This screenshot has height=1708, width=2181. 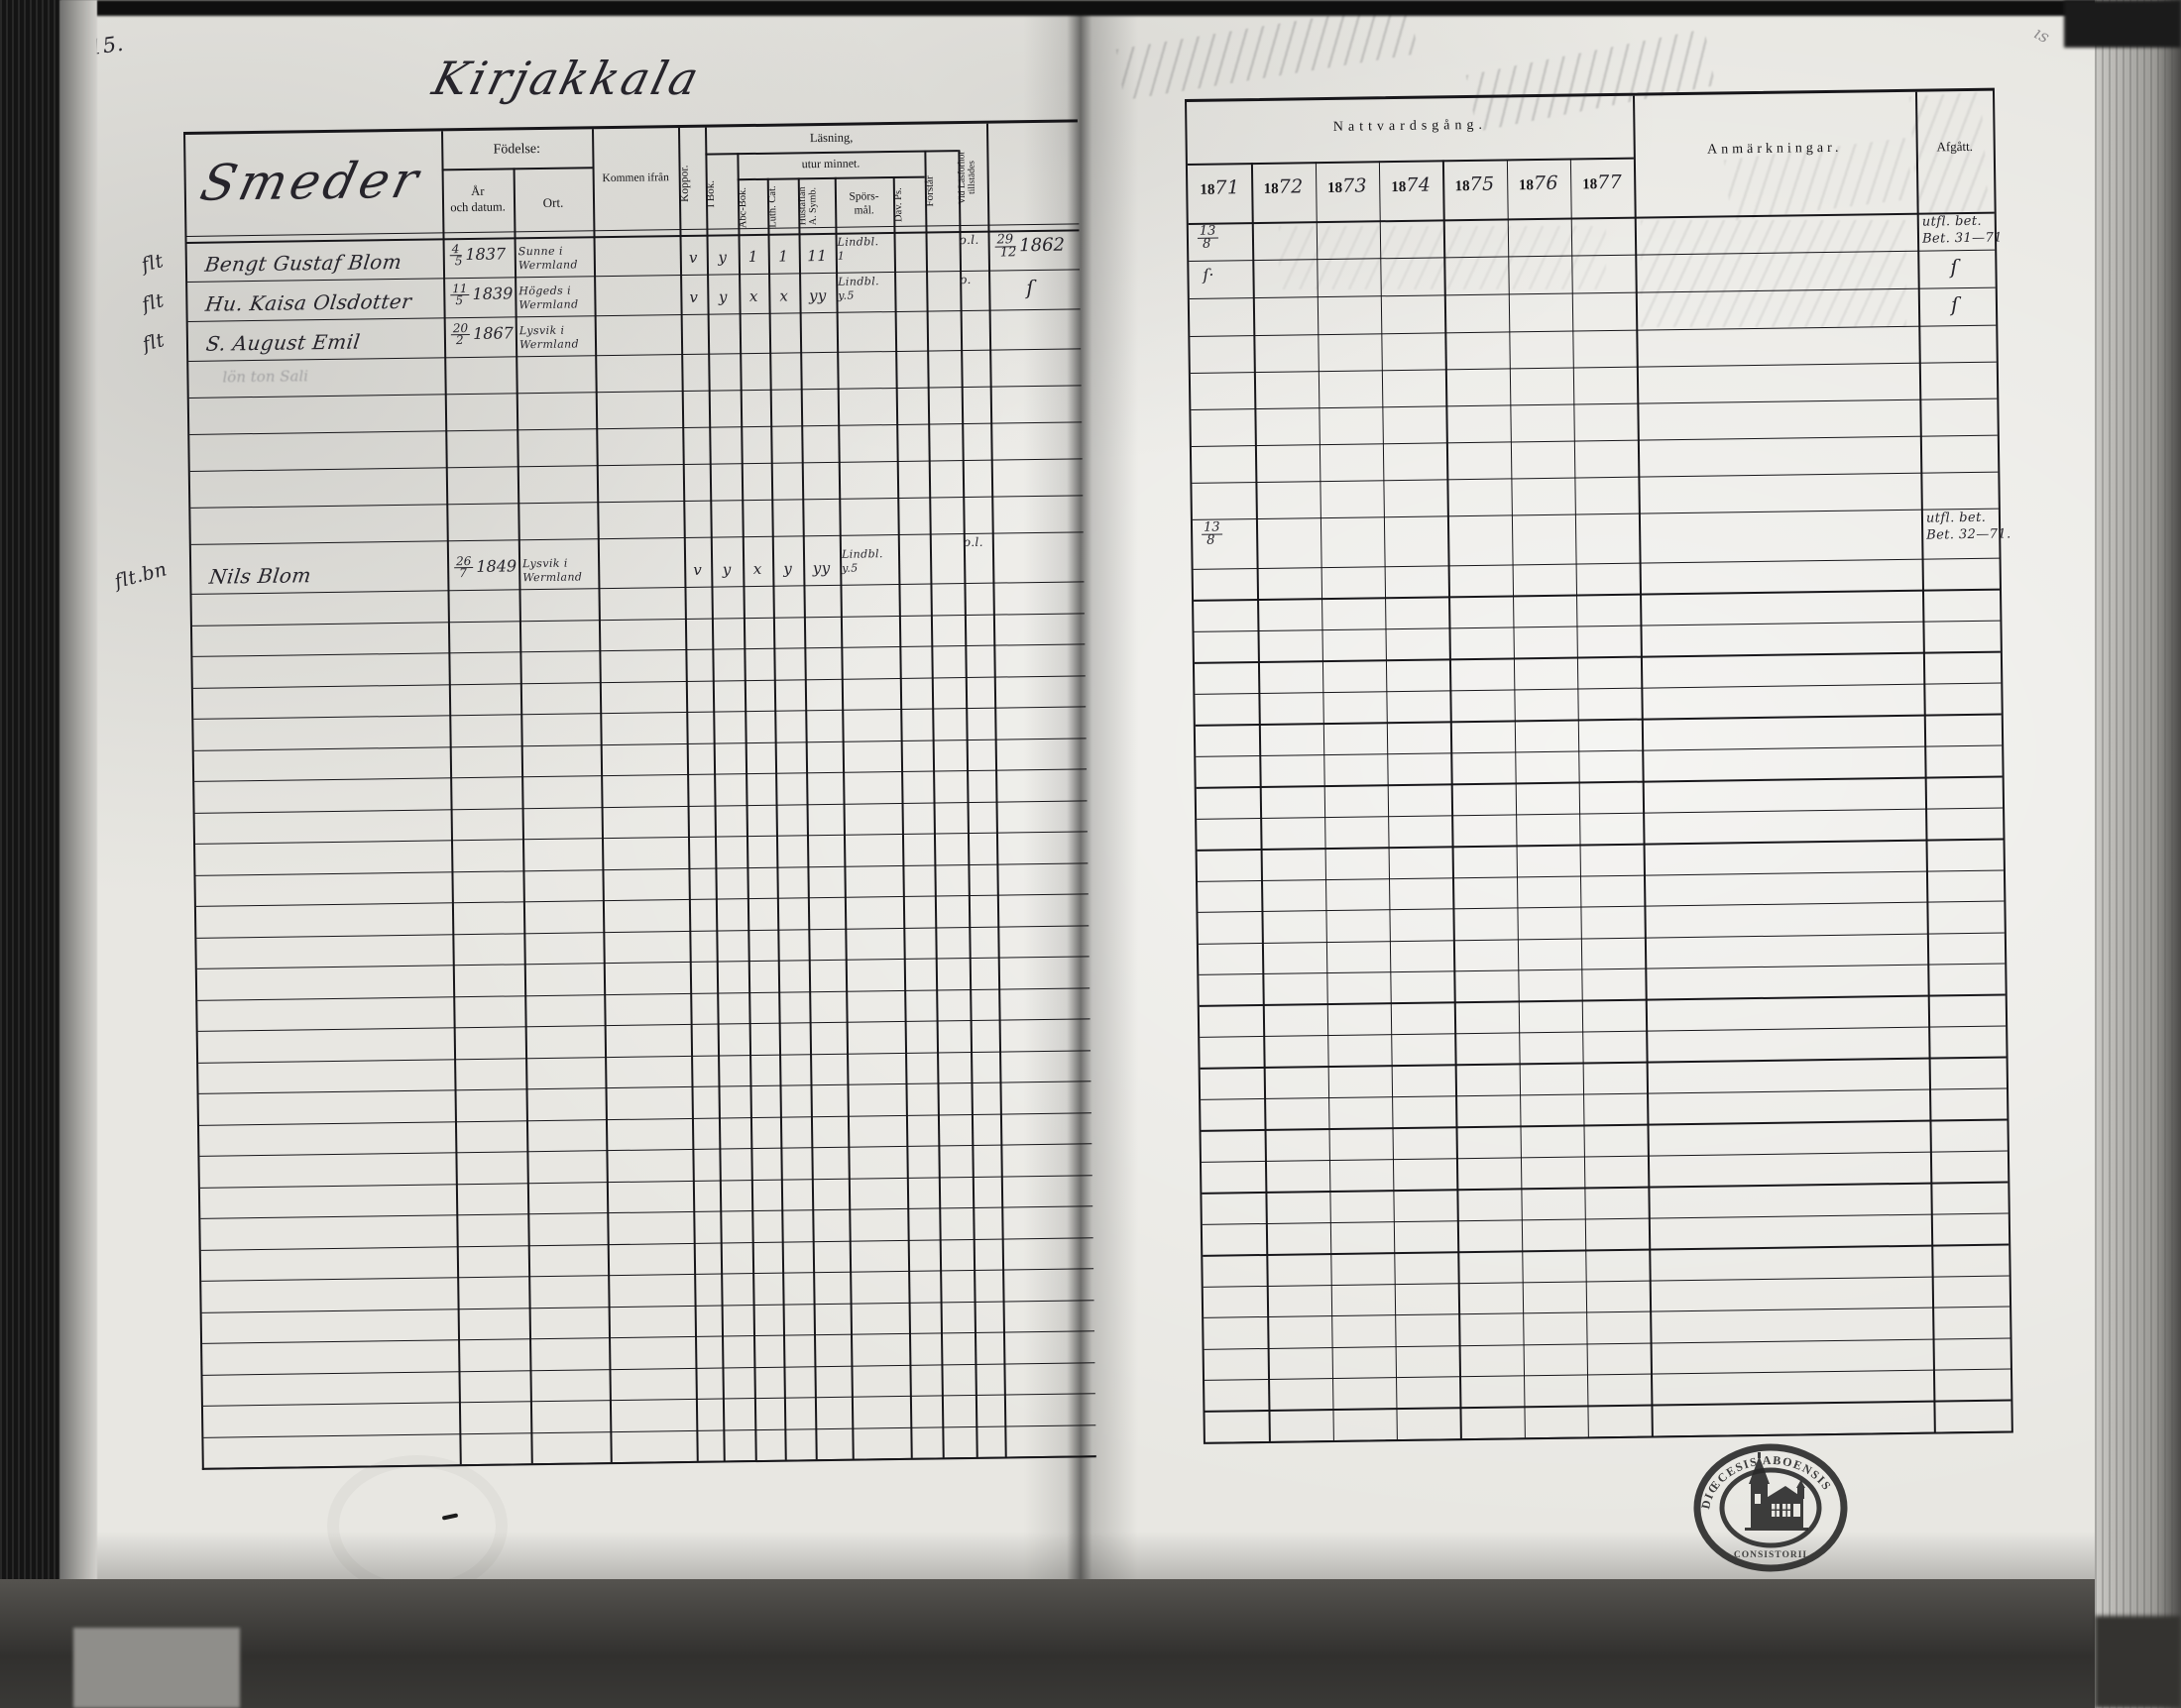 I want to click on birth-place: Högeds i Wermland, so click(x=548, y=298).